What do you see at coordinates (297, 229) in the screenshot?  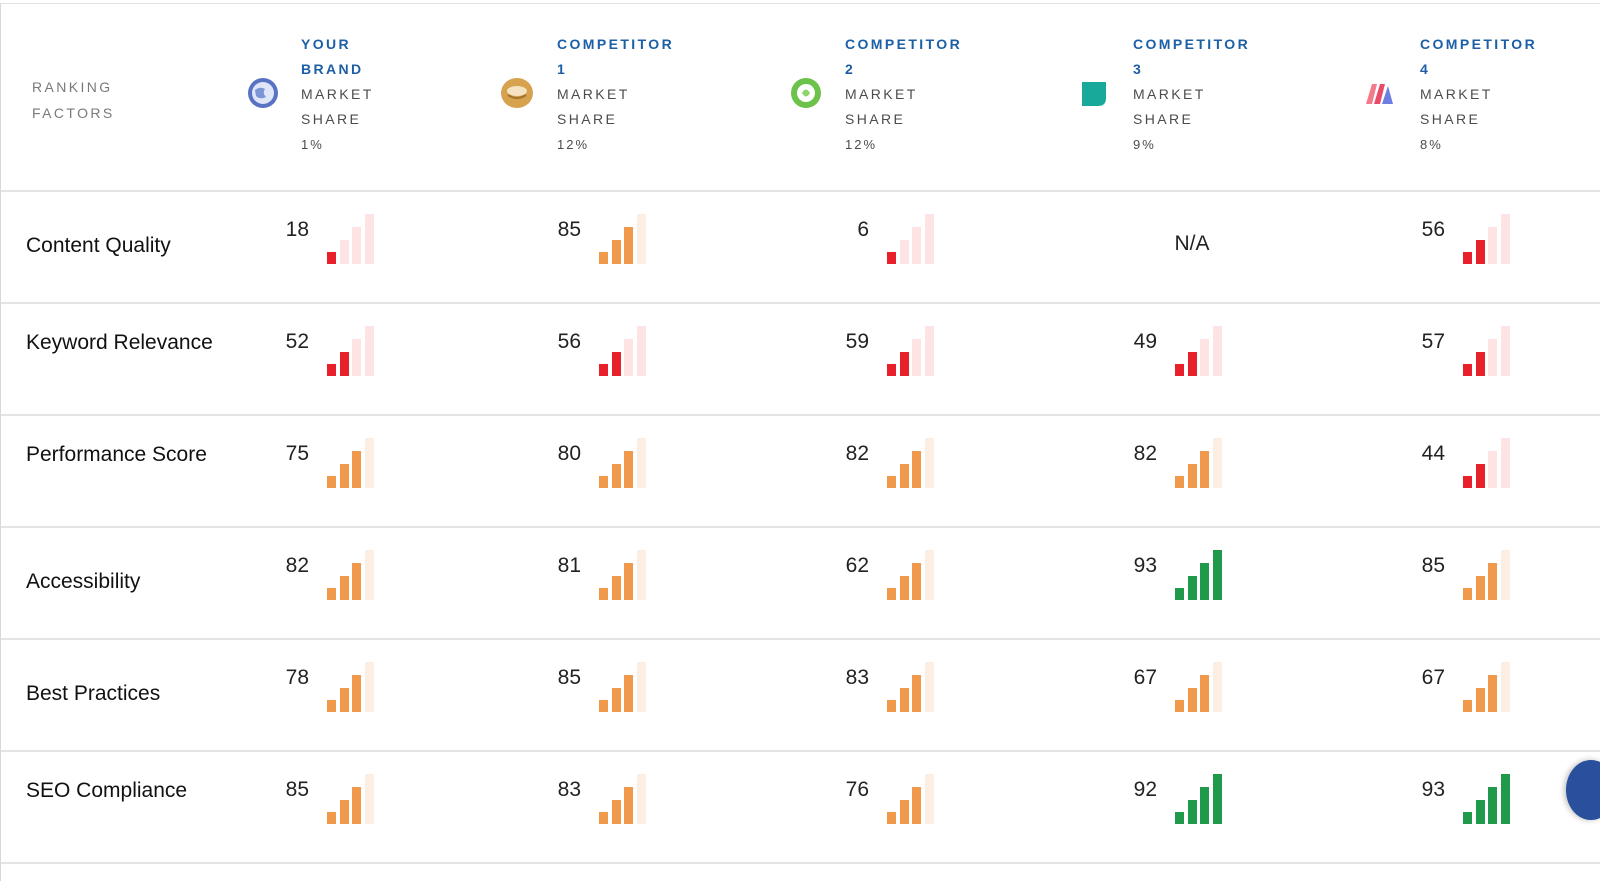 I see `score-value: 18` at bounding box center [297, 229].